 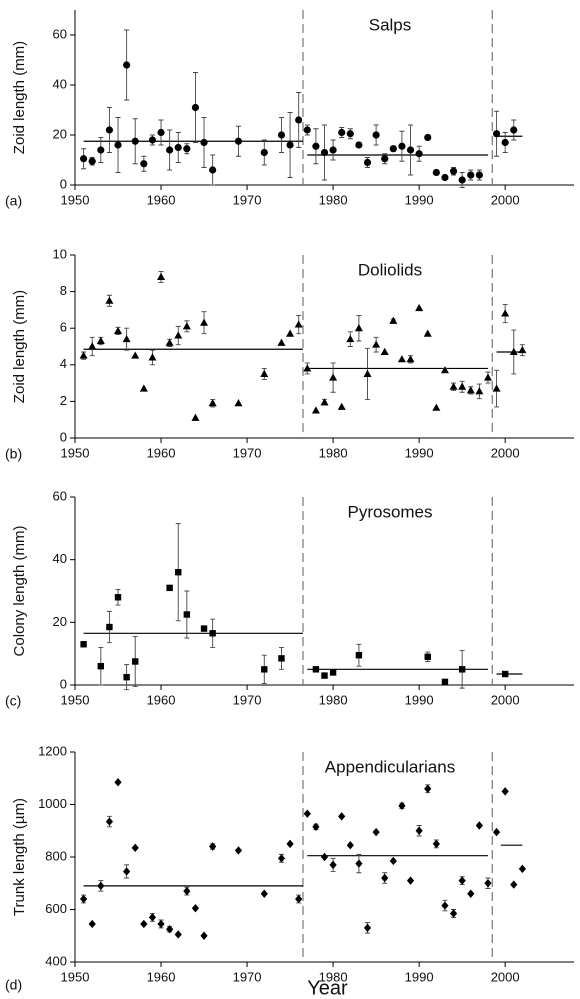 I want to click on y-tick-label: 2, so click(x=63, y=400).